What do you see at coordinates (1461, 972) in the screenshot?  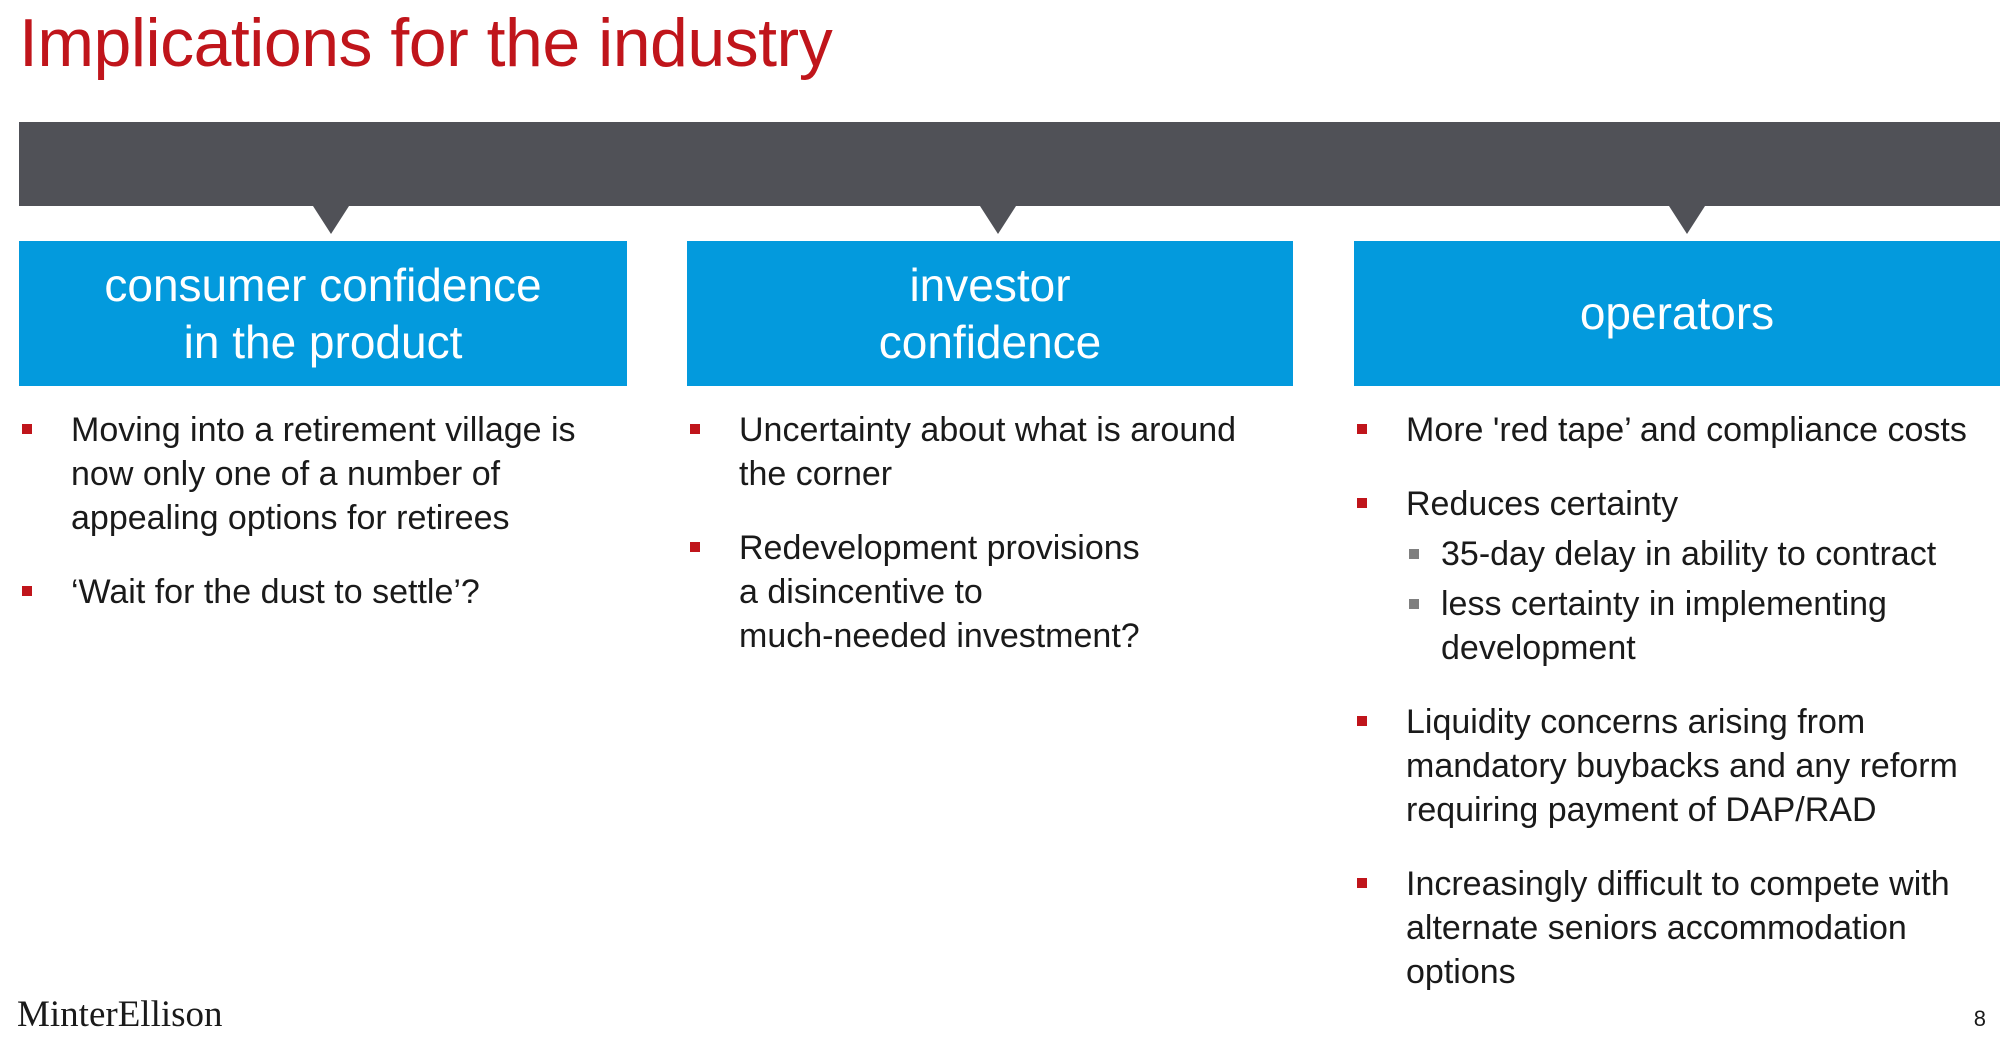 I see `bullet-line: options` at bounding box center [1461, 972].